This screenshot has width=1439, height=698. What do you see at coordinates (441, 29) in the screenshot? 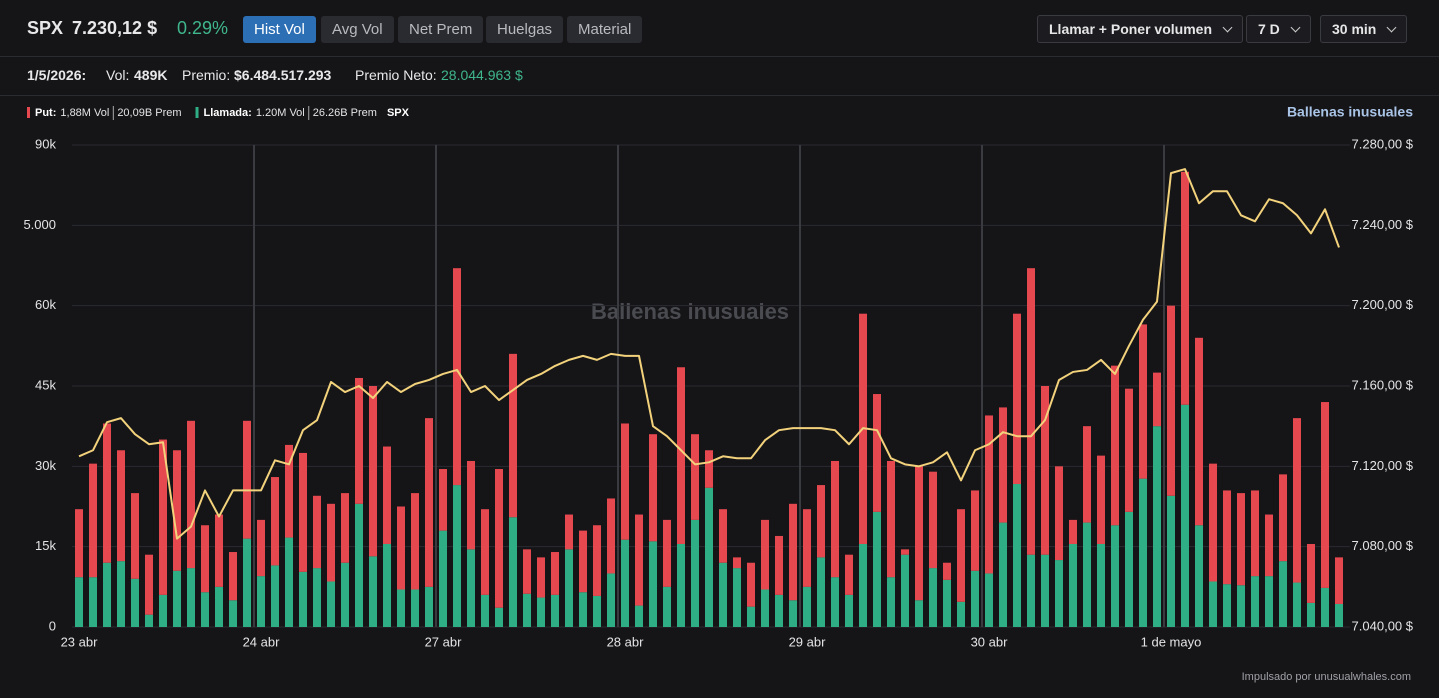
I see `tab: Net Prem` at bounding box center [441, 29].